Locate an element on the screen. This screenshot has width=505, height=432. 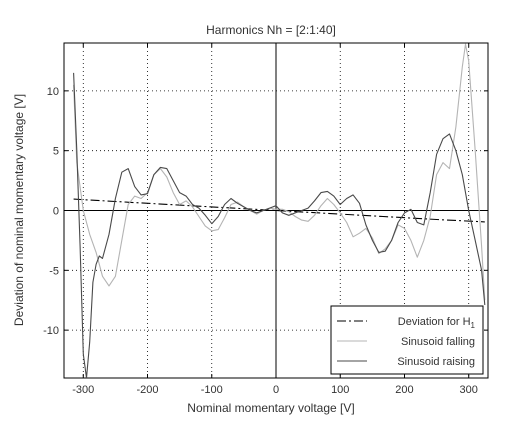
legend-box is located at coordinates (407, 340).